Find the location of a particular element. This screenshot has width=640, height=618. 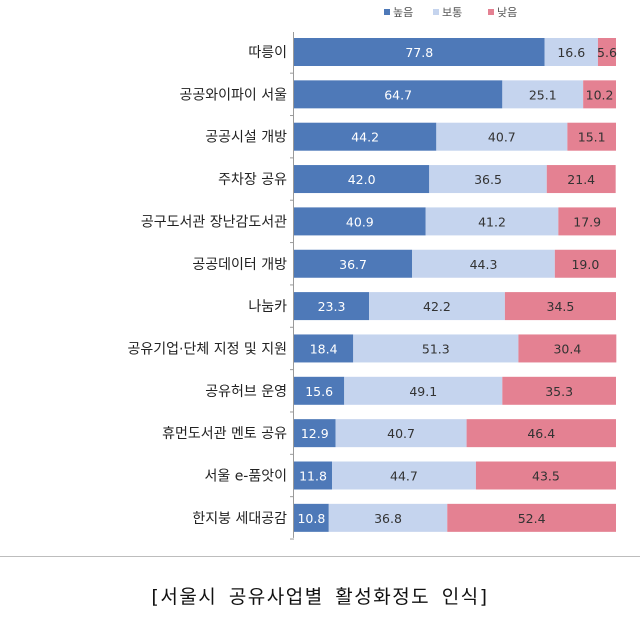

data-label: 23.3 is located at coordinates (332, 306).